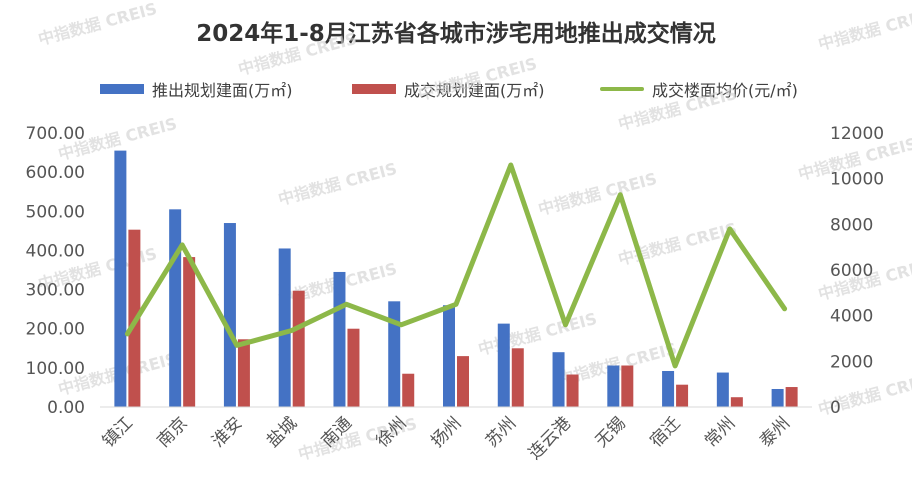 This screenshot has height=492, width=912. Describe the element at coordinates (550, 438) in the screenshot. I see `x-tick-label: 连云港` at that location.